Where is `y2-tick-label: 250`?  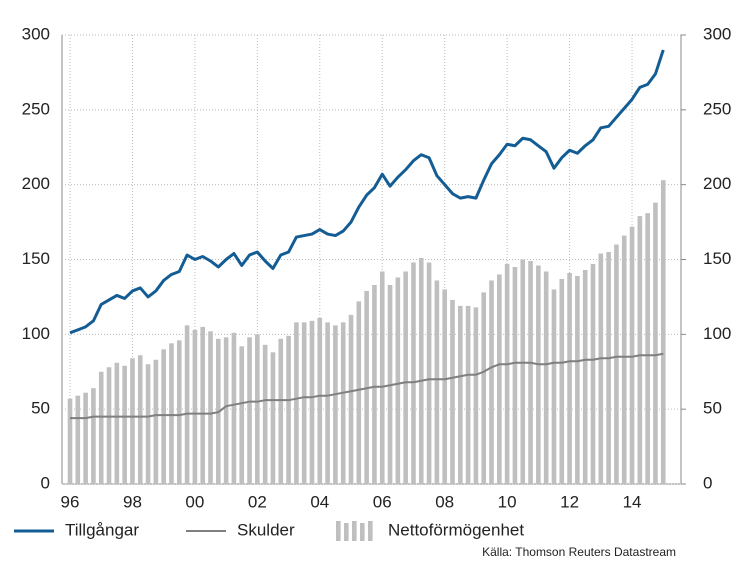
y2-tick-label: 250 is located at coordinates (717, 108).